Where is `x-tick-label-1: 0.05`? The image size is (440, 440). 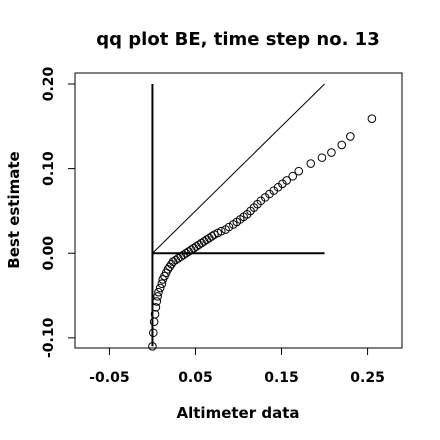
x-tick-label-1: 0.05 is located at coordinates (195, 378).